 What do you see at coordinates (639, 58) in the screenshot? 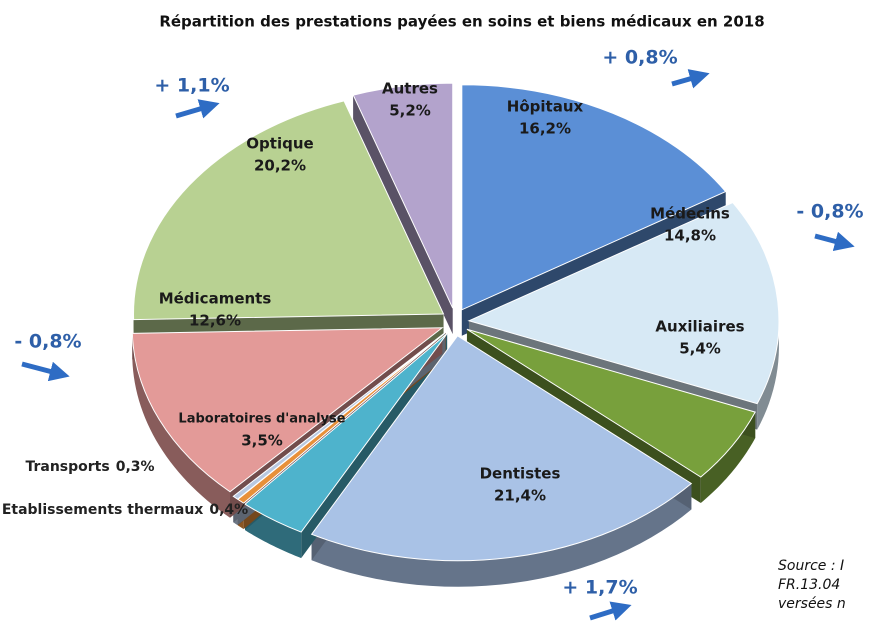
I see `annotation: + 0,8%` at bounding box center [639, 58].